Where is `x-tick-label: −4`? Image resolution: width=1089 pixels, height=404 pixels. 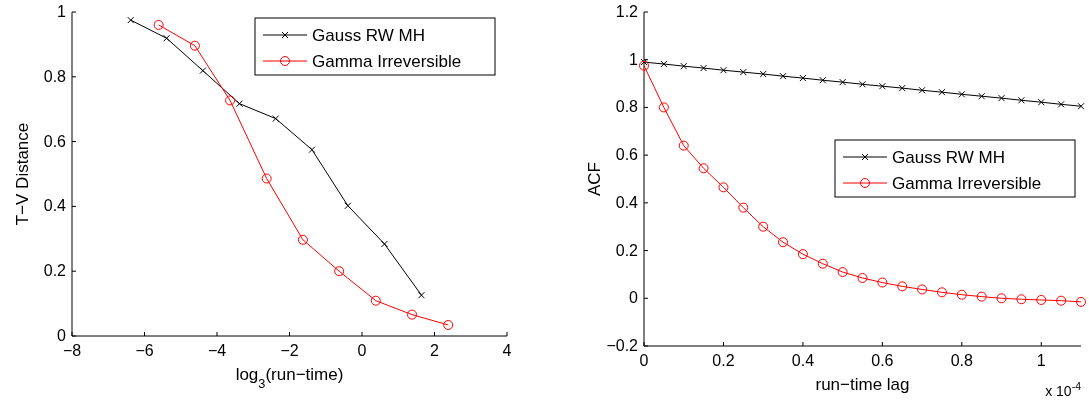 x-tick-label: −4 is located at coordinates (217, 350).